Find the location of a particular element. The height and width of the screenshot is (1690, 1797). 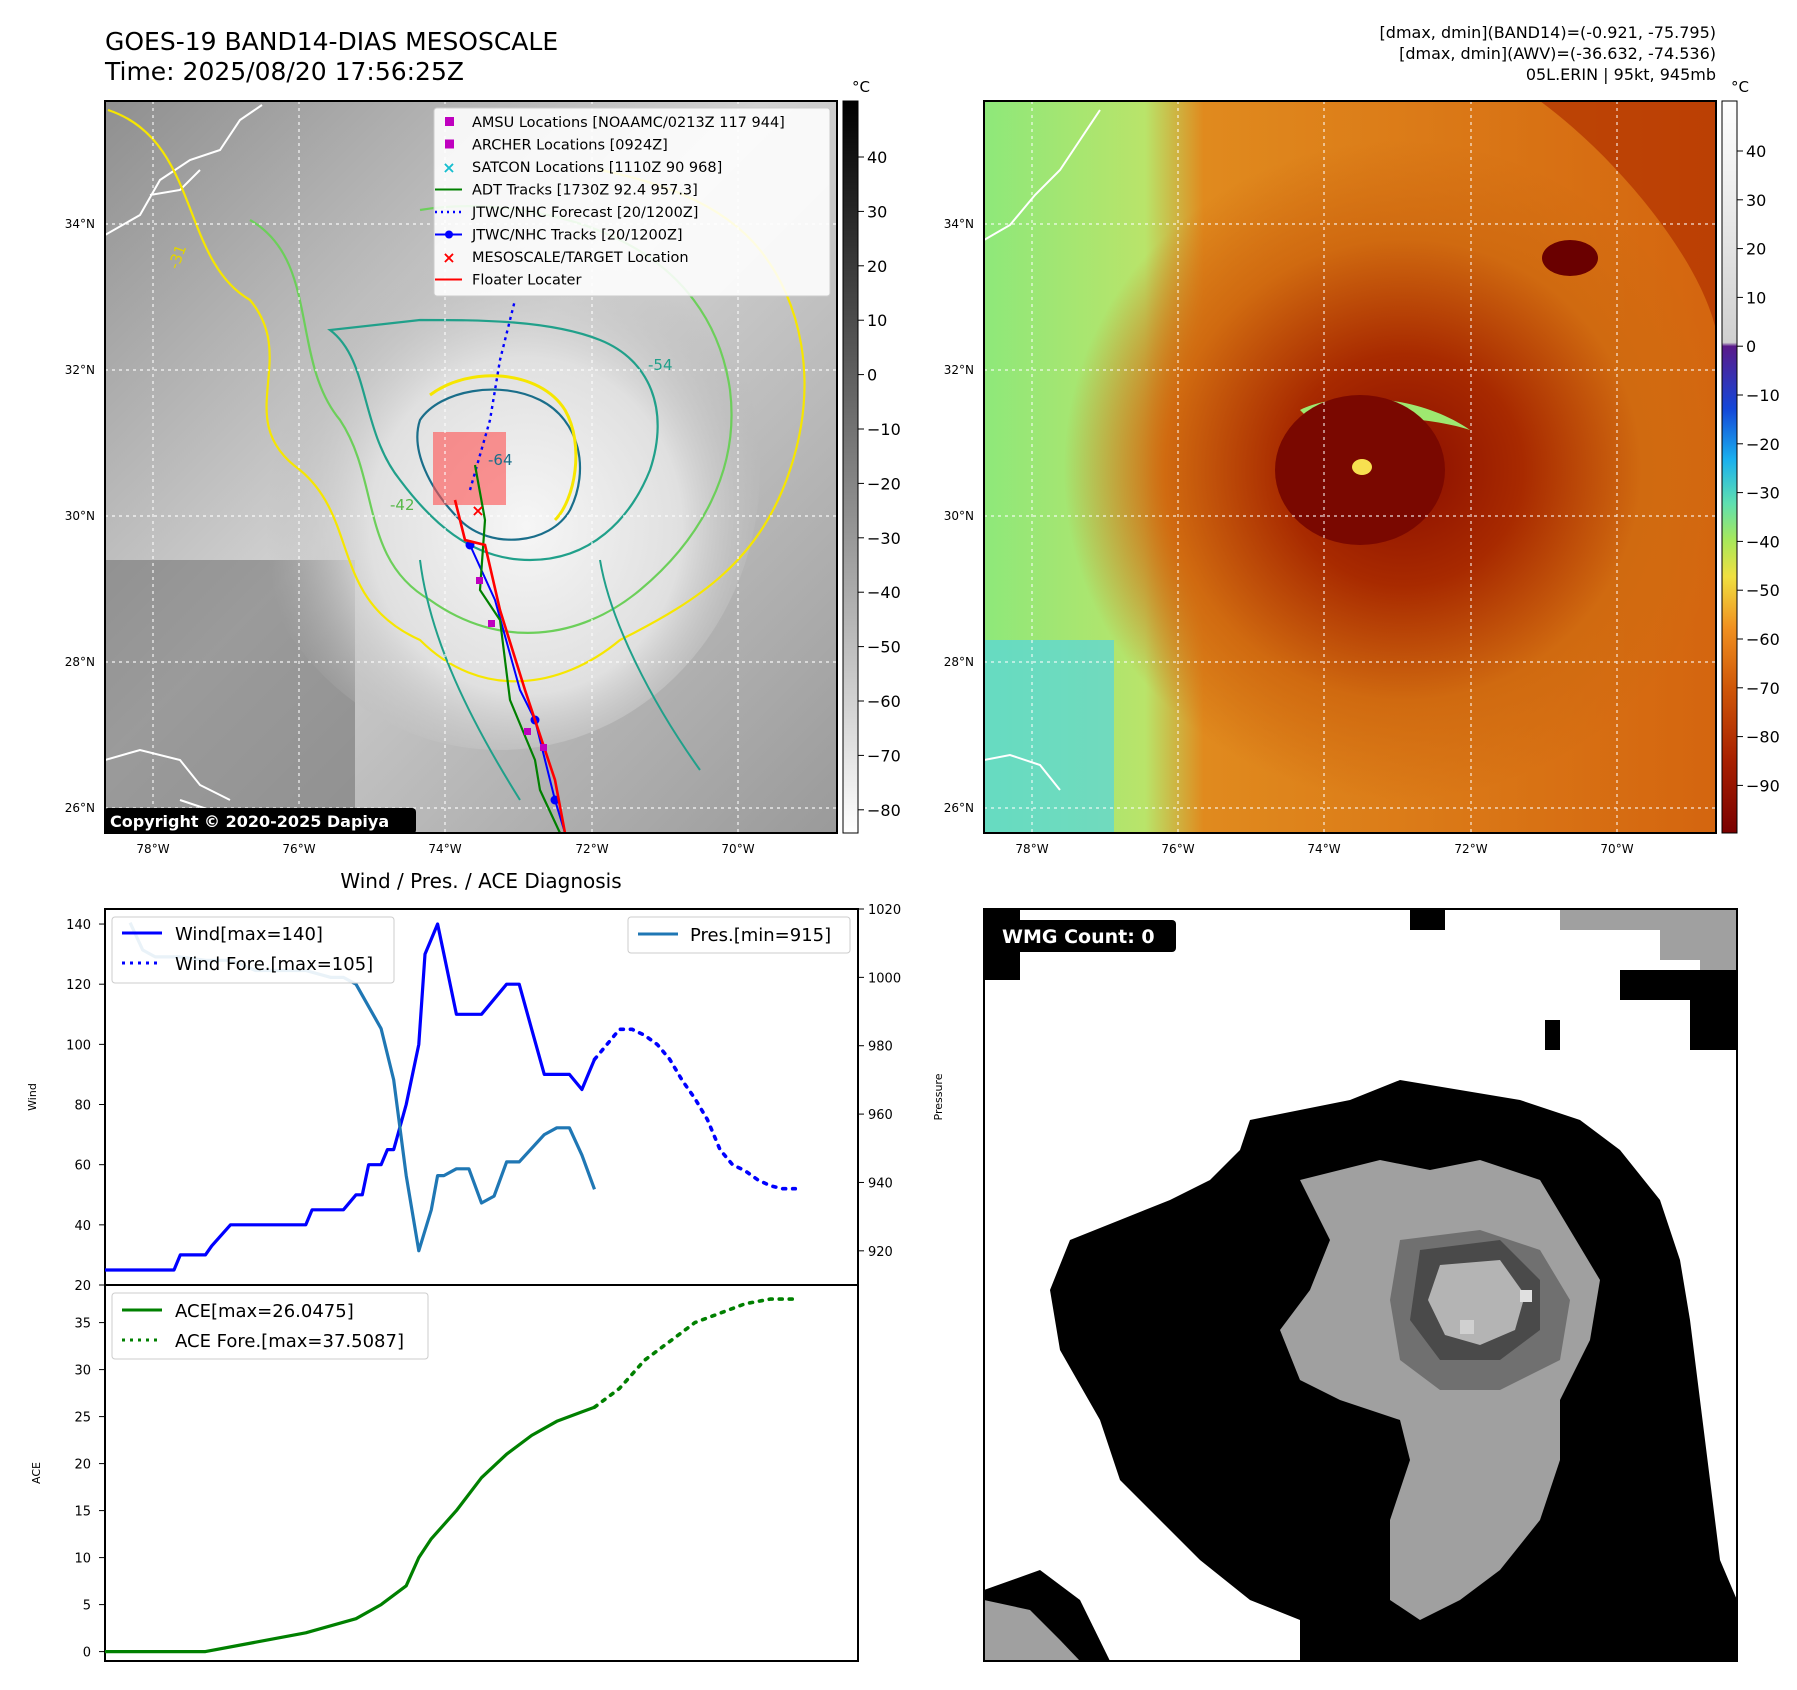

ir-colorbar-tick: −60 is located at coordinates (884, 701).